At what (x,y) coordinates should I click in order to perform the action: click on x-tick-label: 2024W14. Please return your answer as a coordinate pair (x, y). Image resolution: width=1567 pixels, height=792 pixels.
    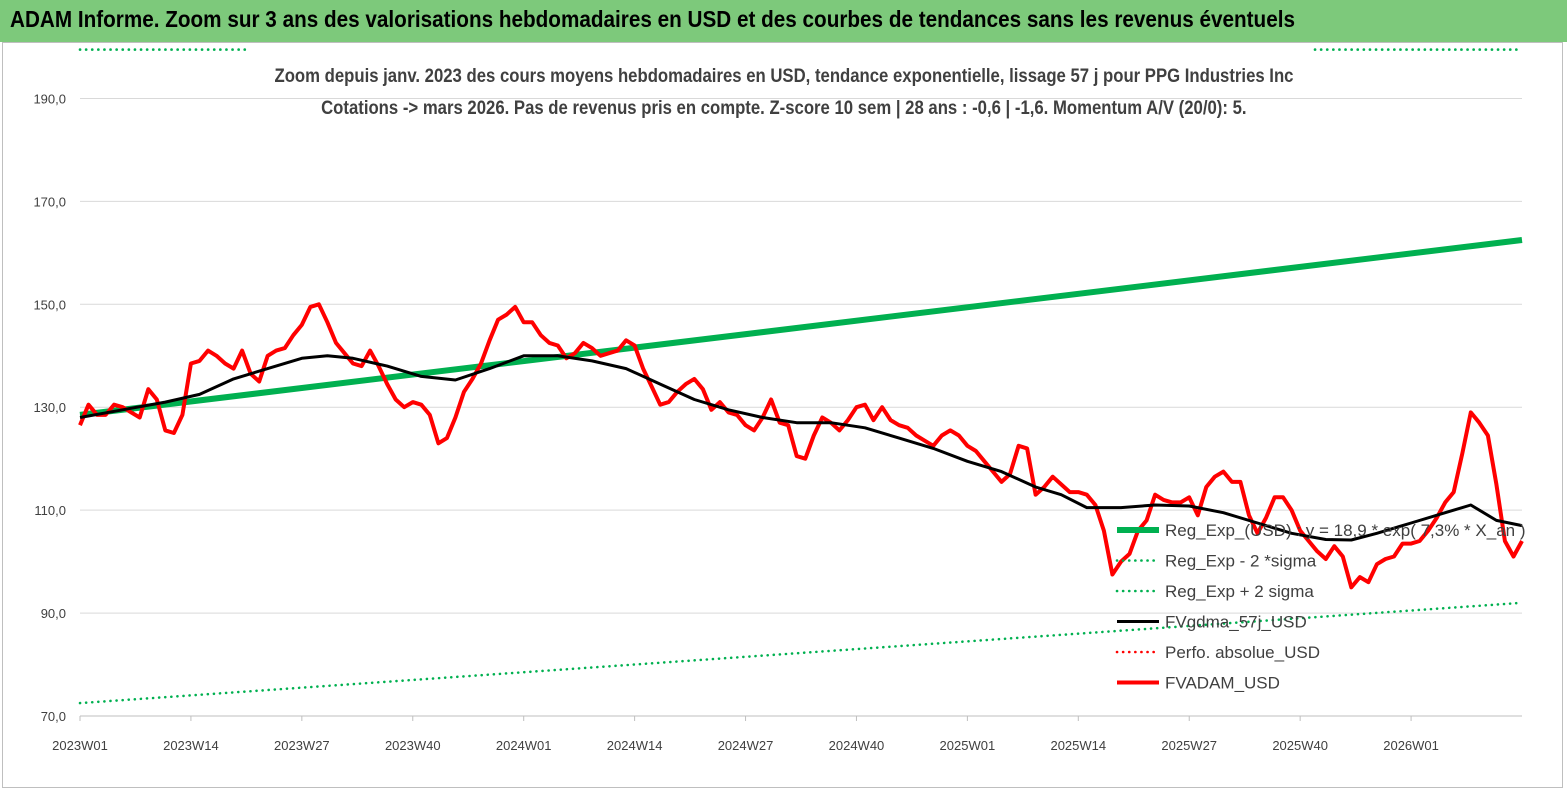
    Looking at the image, I should click on (635, 745).